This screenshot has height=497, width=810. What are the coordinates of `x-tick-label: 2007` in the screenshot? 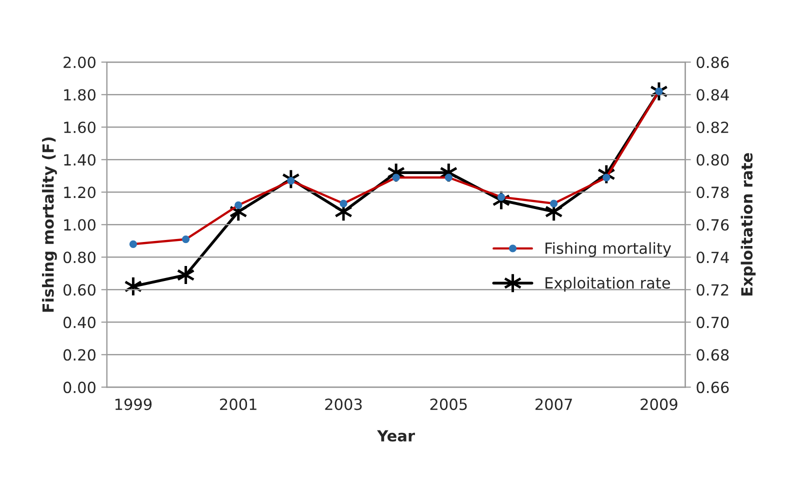 It's located at (554, 404).